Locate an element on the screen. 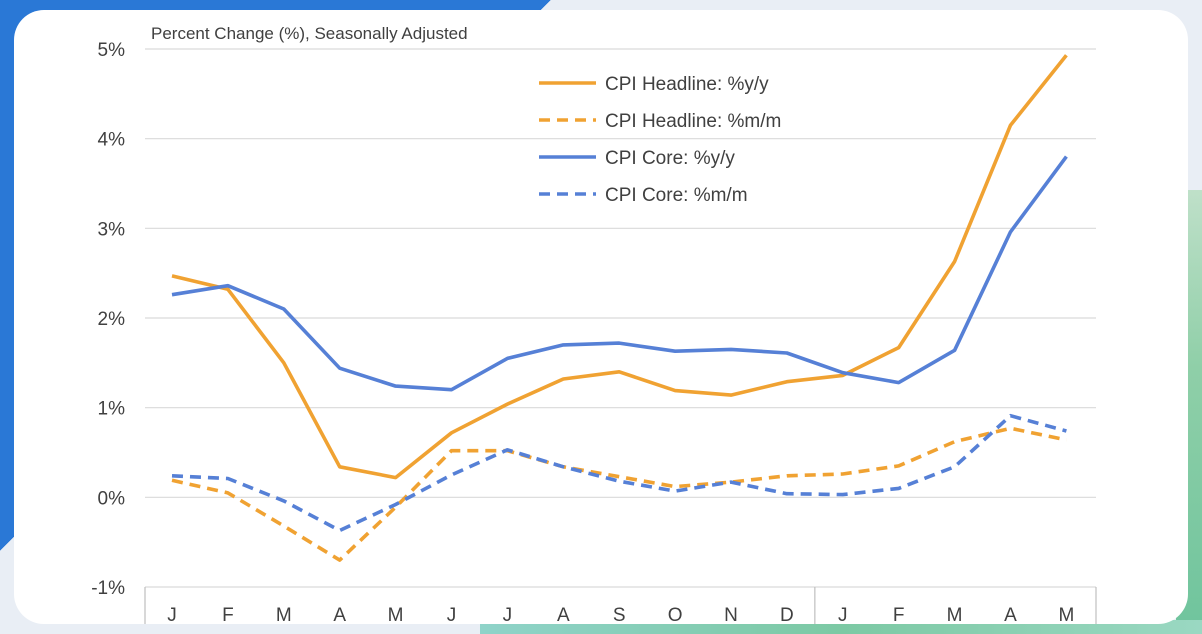 The image size is (1202, 634). y-tick-label: 4% is located at coordinates (112, 140).